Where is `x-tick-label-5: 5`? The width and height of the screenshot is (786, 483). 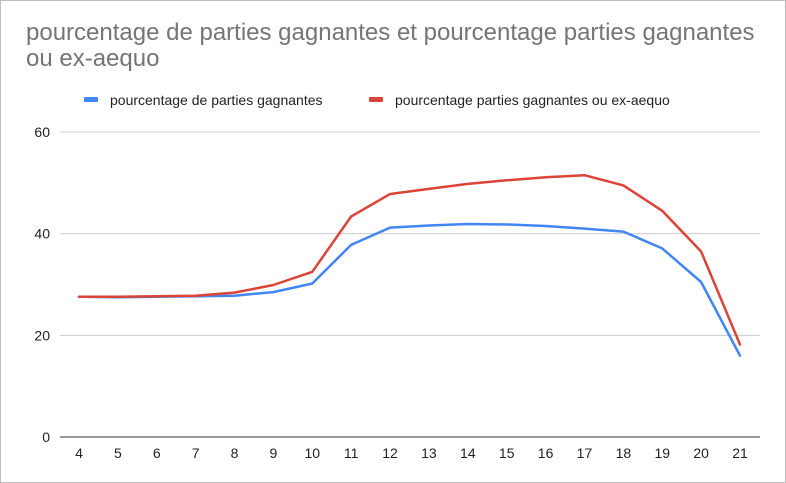
x-tick-label-5: 5 is located at coordinates (118, 453).